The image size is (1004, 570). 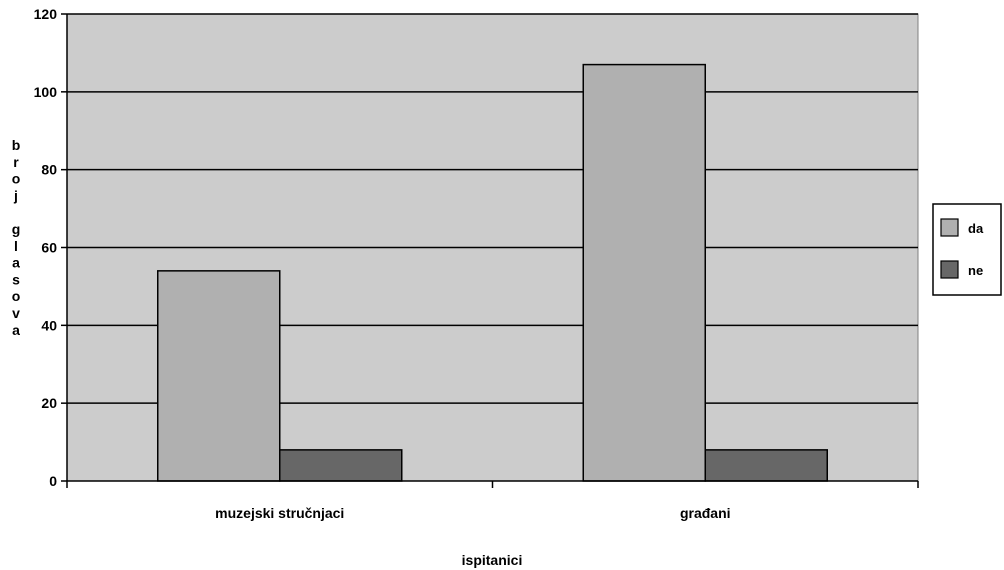 I want to click on y-tick-label: 80, so click(x=49, y=170).